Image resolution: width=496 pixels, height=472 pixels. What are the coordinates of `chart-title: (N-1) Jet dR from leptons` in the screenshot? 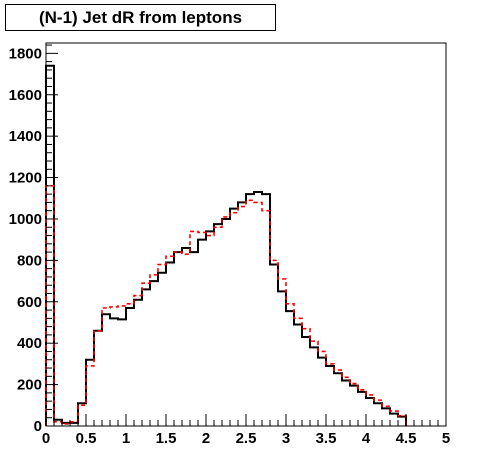 It's located at (140, 17).